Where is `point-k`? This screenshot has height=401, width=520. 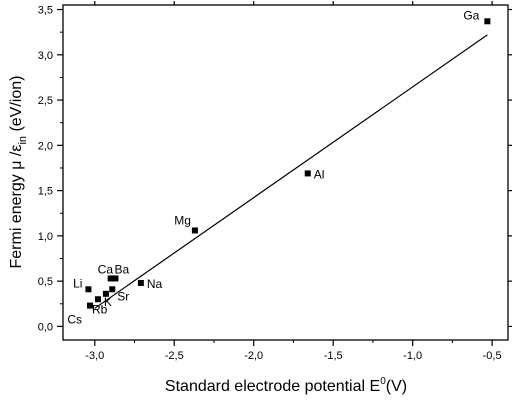 point-k is located at coordinates (105, 293).